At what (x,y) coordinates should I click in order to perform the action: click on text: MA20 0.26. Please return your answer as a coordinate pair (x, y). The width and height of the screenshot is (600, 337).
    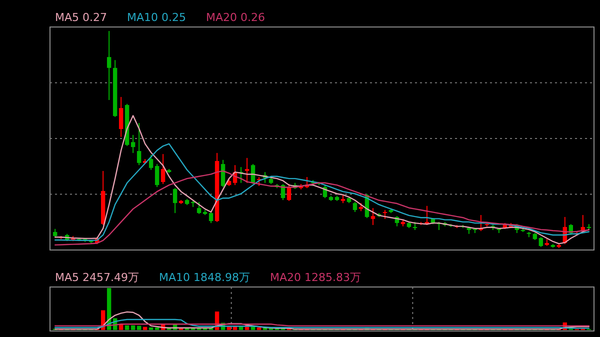
    Looking at the image, I should click on (236, 17).